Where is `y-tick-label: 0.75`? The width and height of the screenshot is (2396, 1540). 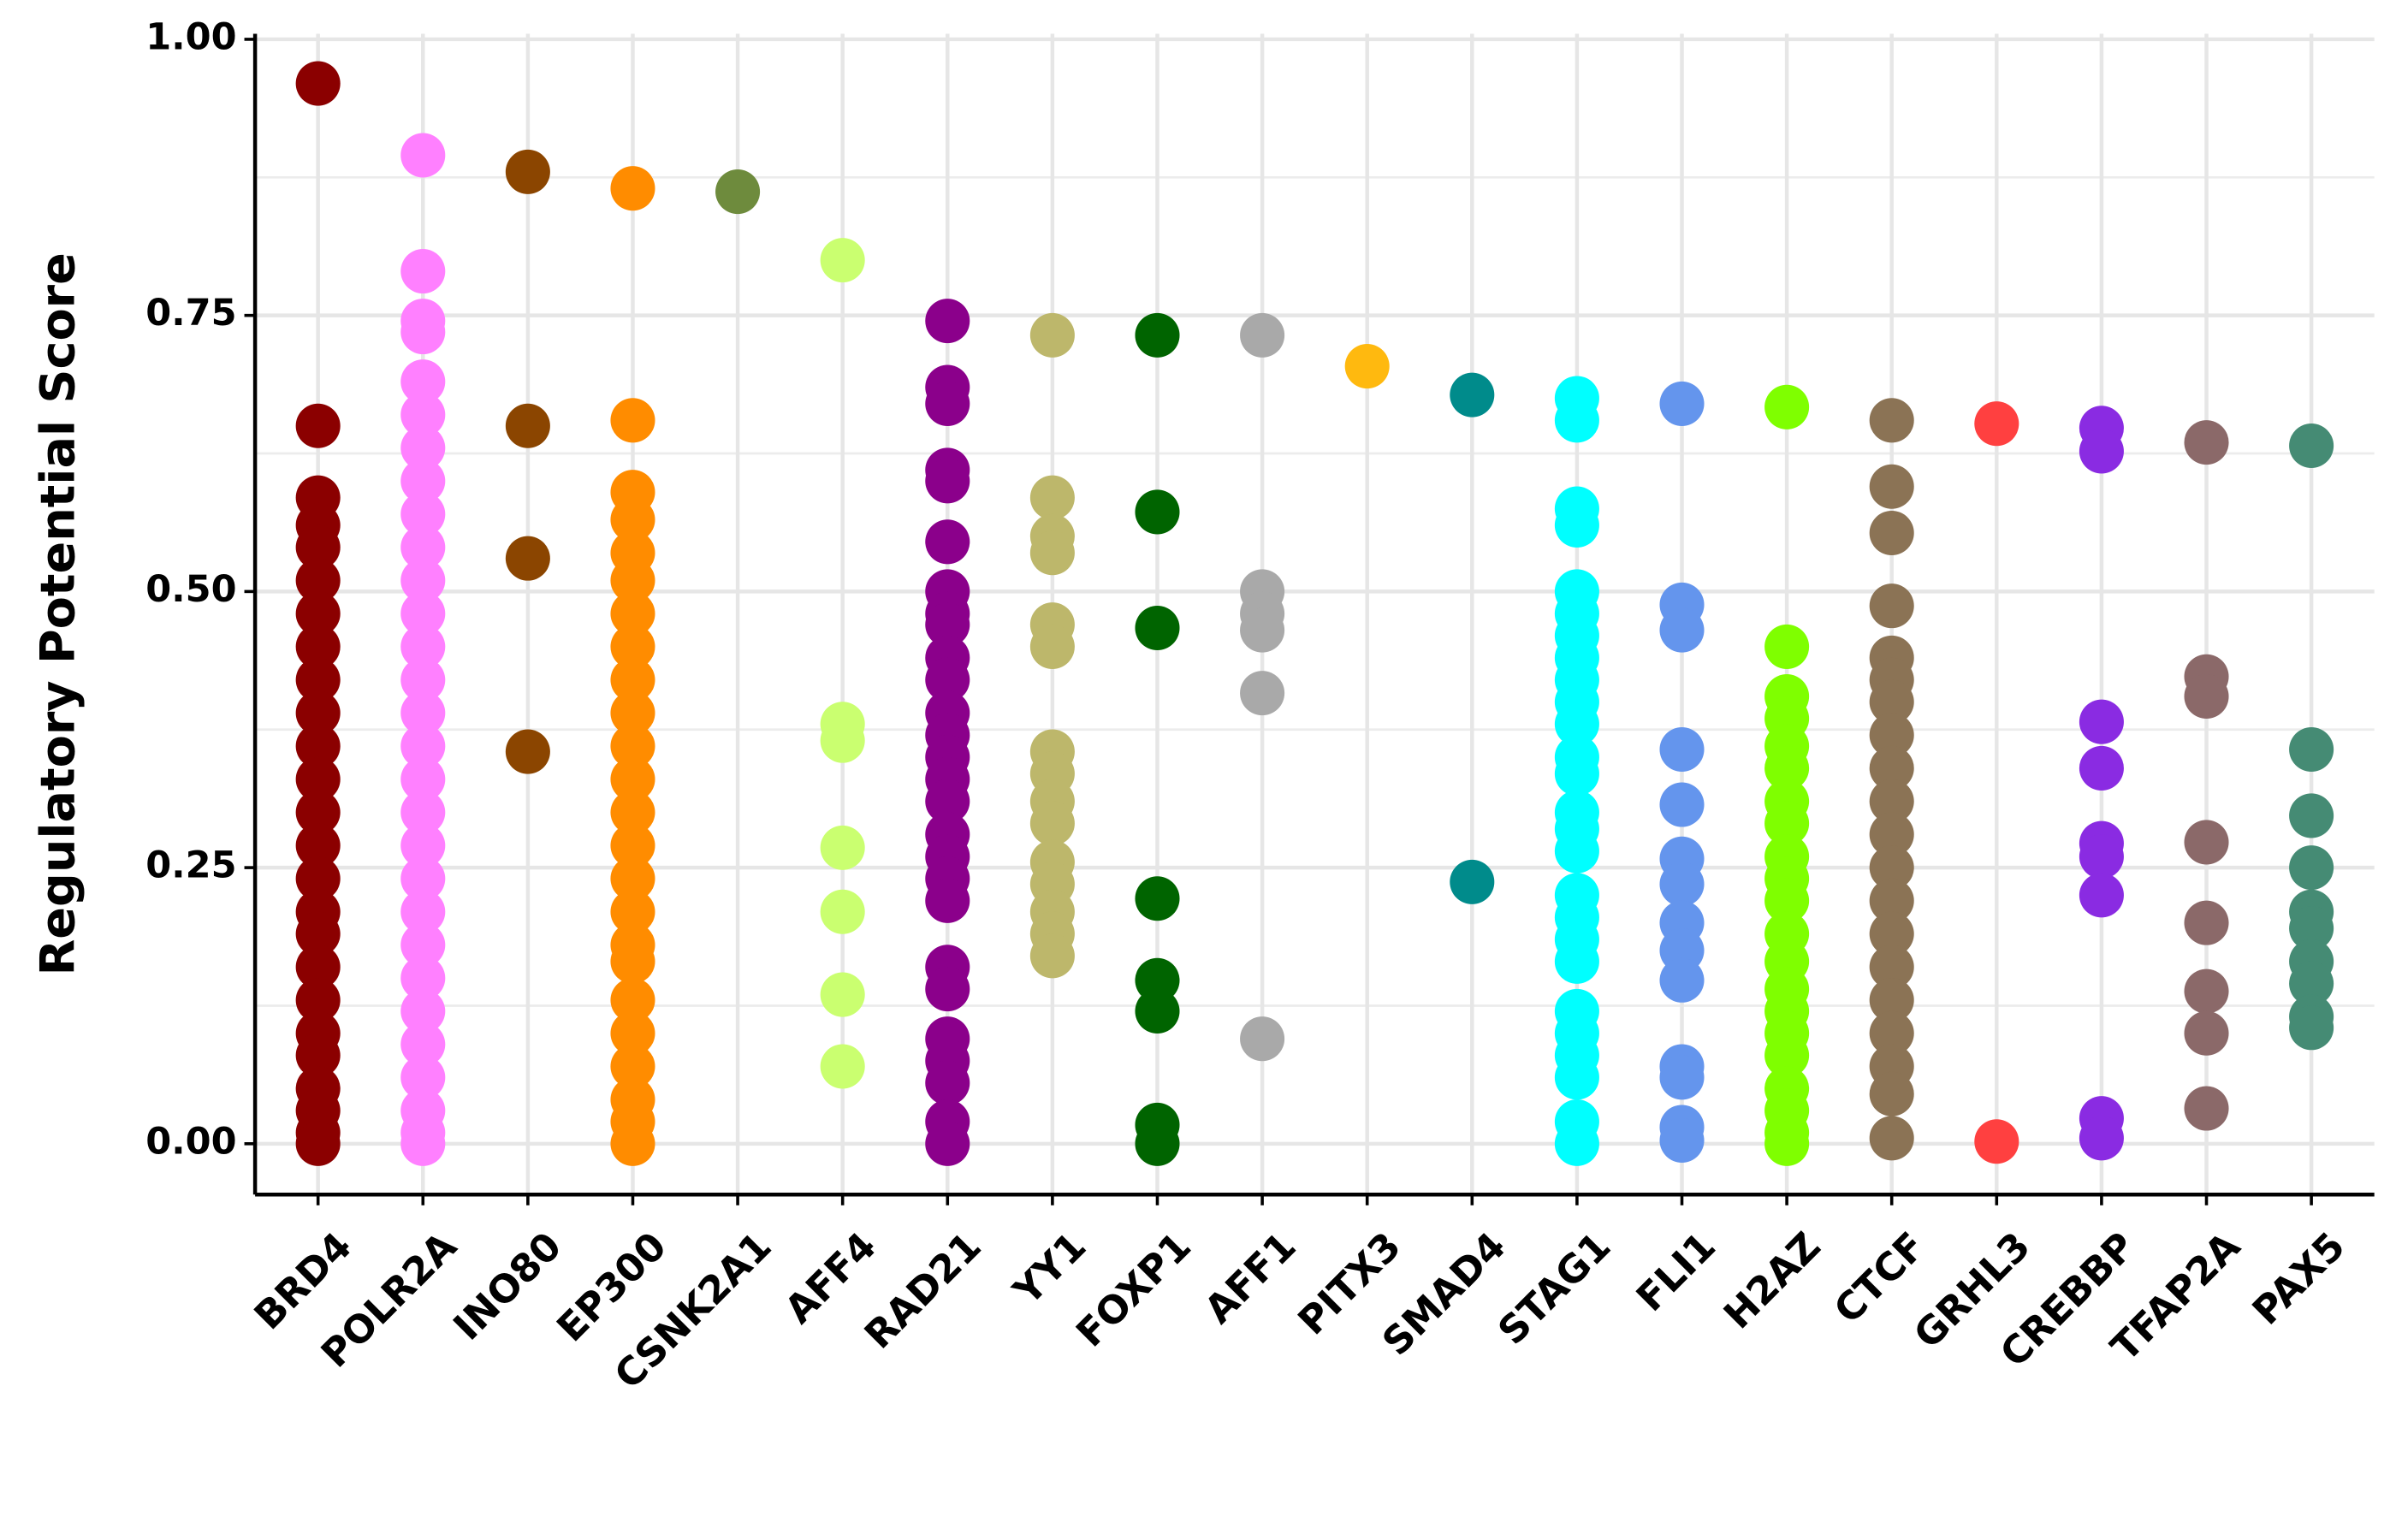
y-tick-label: 0.75 is located at coordinates (190, 313).